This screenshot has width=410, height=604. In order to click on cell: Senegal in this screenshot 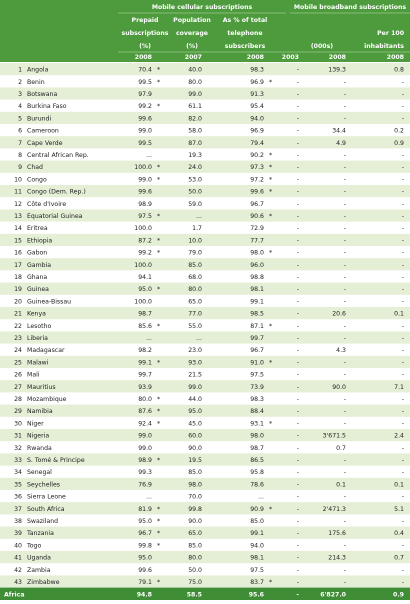, I will do `click(39, 472)`.